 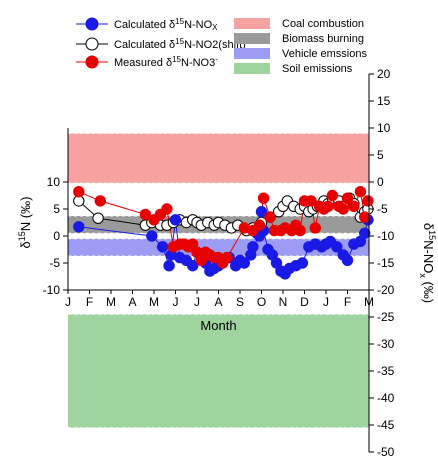 I want to click on right-tick-label: -40, so click(x=386, y=398).